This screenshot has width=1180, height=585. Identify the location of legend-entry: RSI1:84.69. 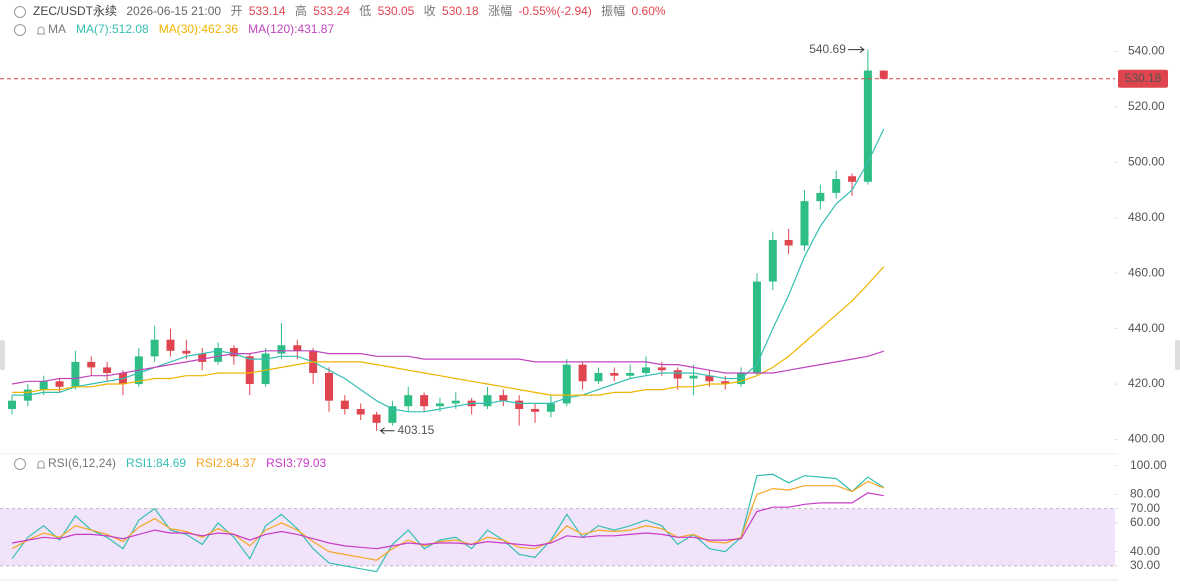
(156, 463).